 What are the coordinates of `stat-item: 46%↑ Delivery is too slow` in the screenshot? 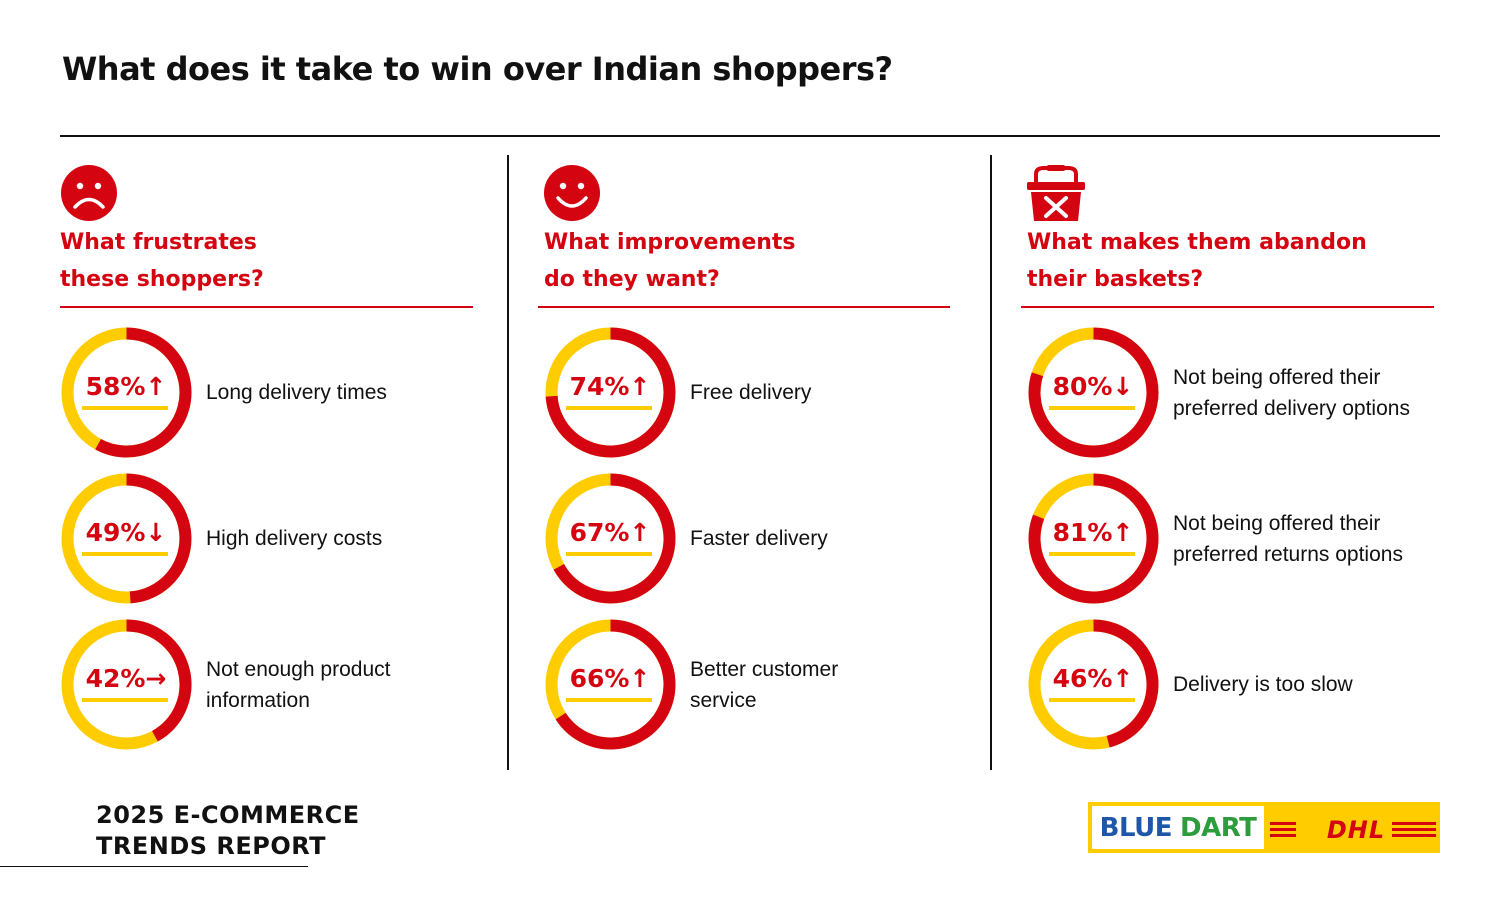 It's located at (1237, 685).